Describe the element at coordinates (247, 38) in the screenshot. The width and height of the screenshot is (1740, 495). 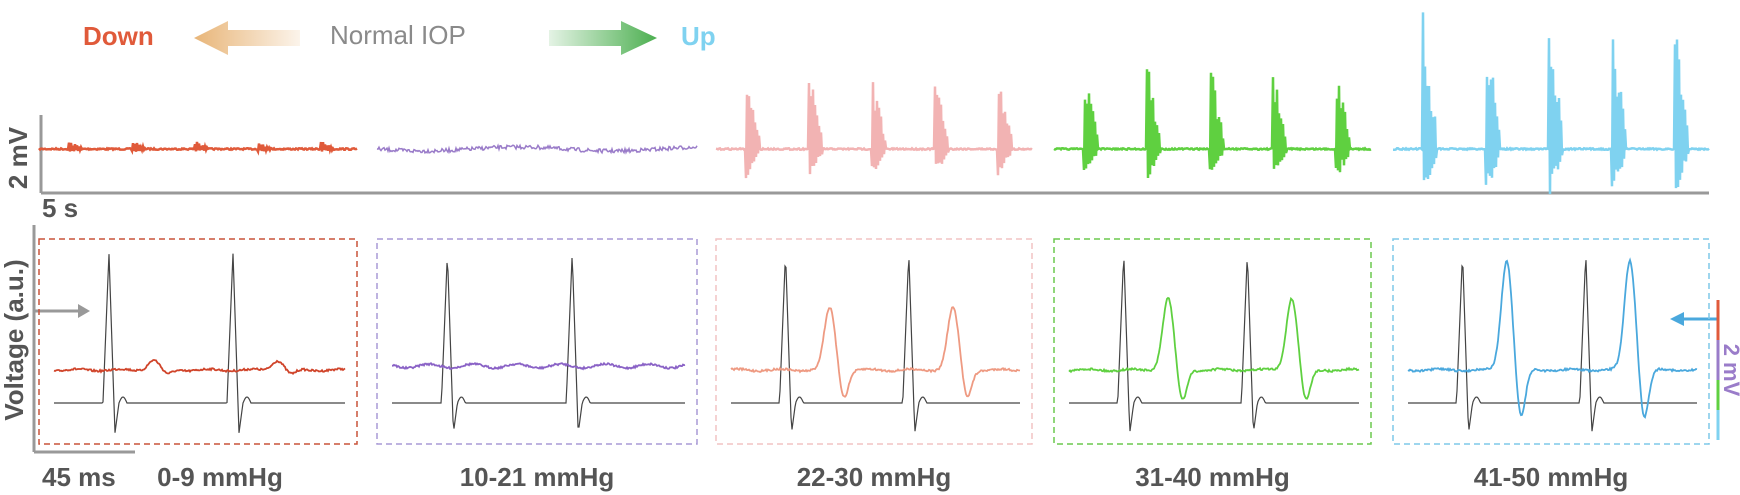
I see `arrow-left` at that location.